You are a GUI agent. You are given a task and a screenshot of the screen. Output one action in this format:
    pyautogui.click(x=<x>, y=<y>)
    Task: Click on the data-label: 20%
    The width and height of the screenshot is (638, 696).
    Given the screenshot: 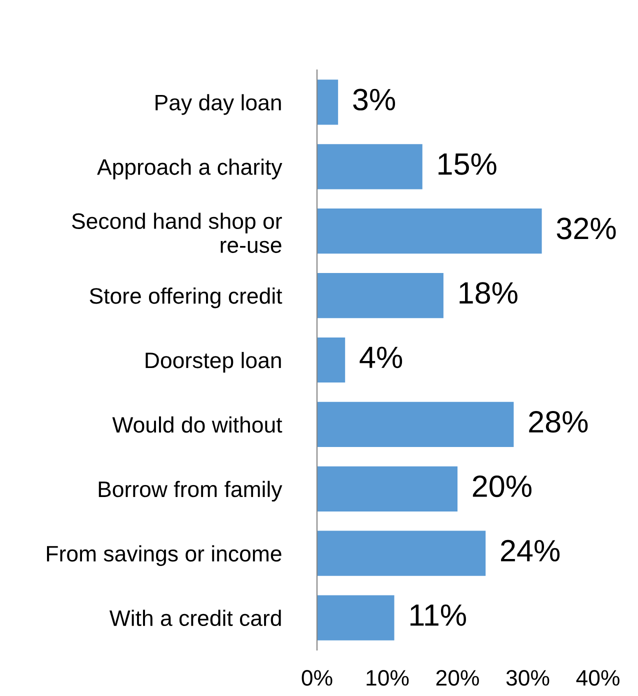 What is the action you would take?
    pyautogui.click(x=502, y=486)
    